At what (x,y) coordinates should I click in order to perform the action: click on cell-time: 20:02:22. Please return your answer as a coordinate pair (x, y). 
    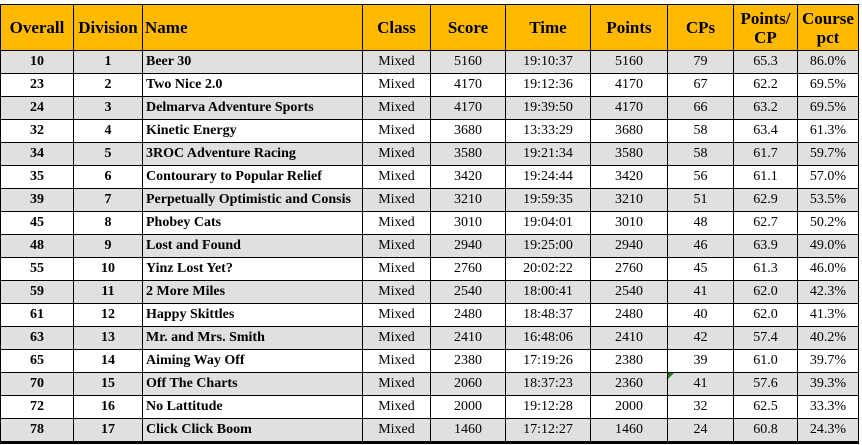
    Looking at the image, I should click on (548, 269).